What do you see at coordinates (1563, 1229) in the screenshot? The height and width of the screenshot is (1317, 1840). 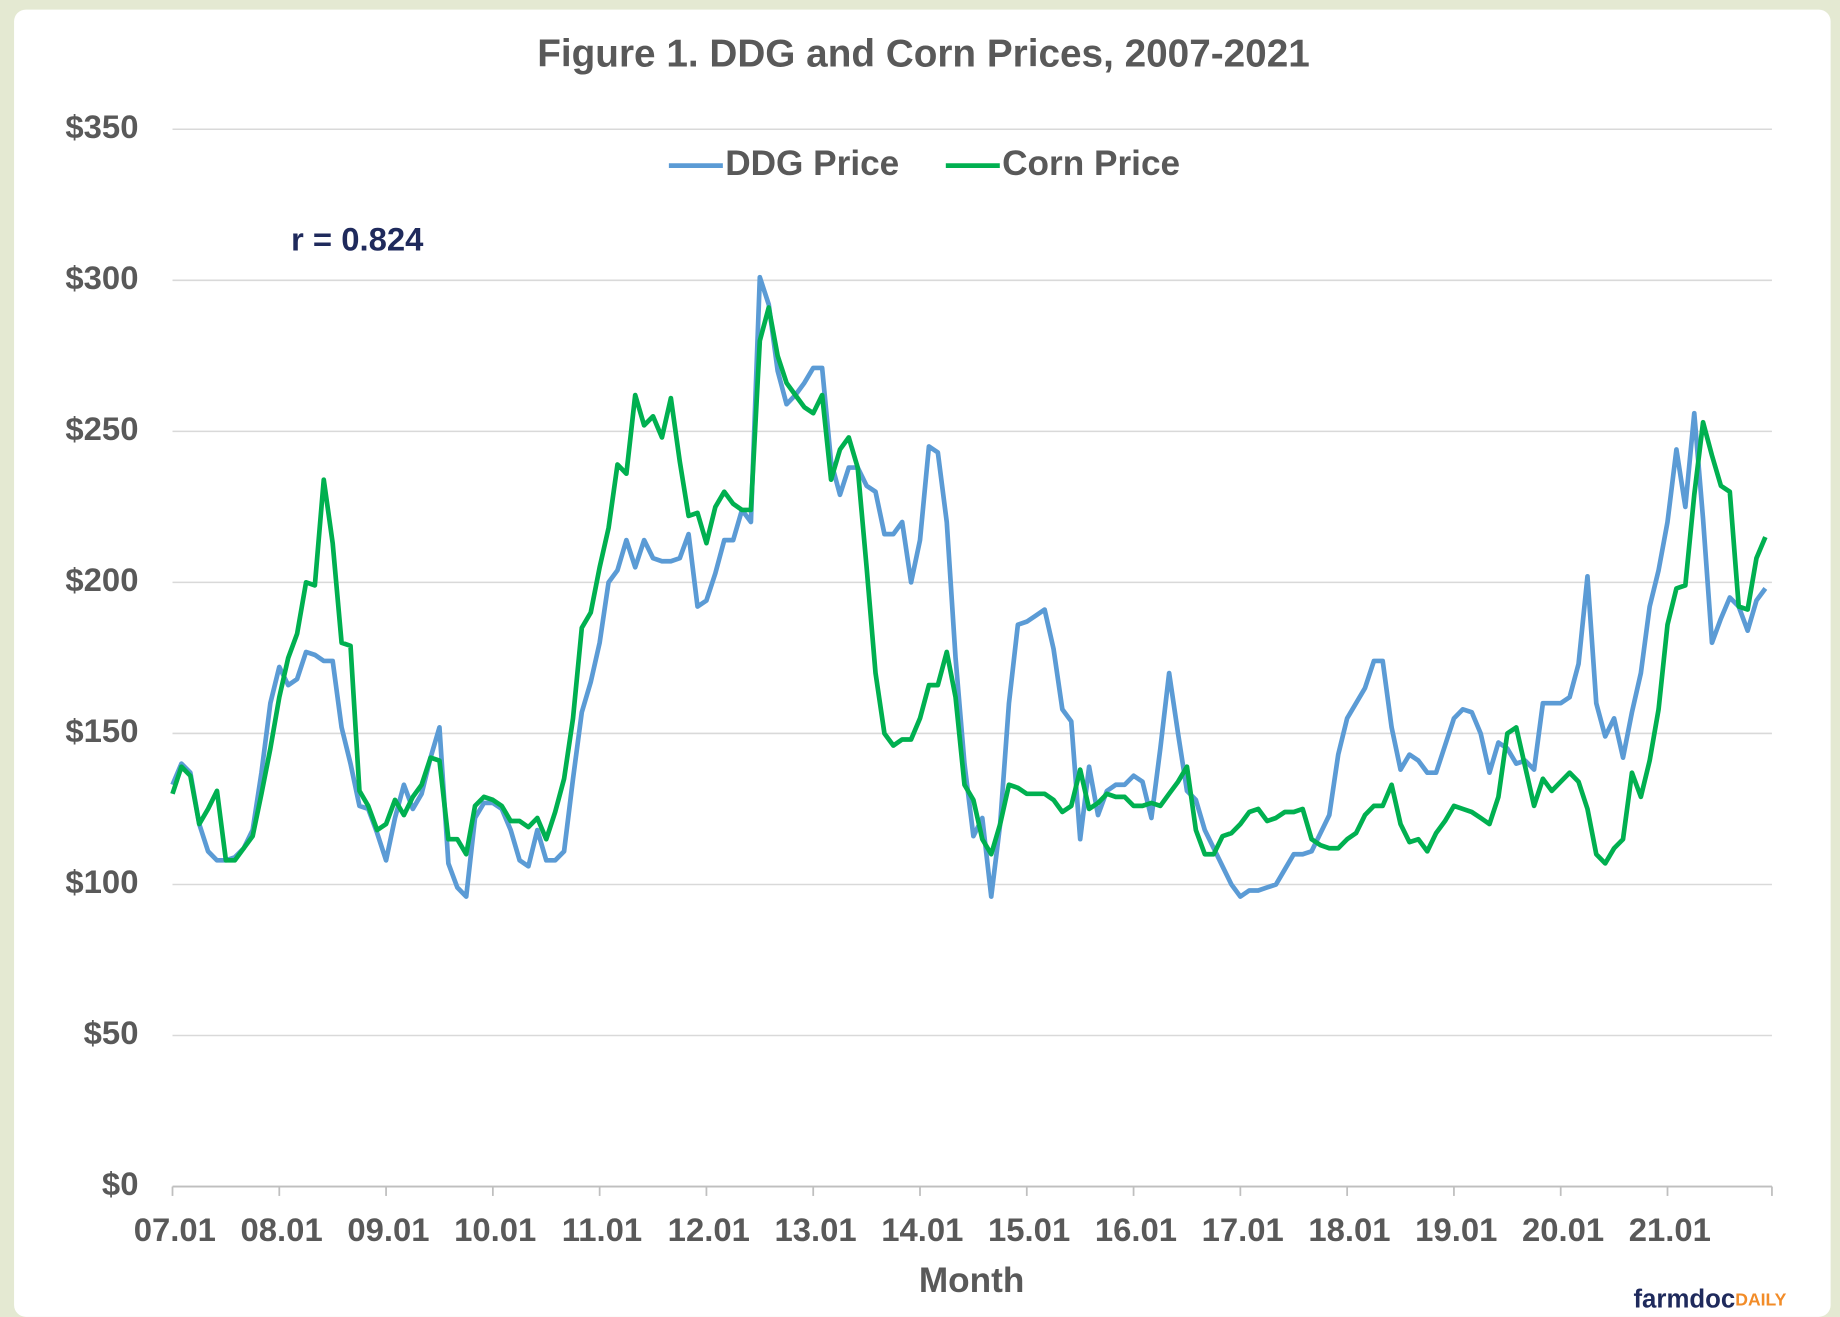 I see `x-tick-label: 20.01` at bounding box center [1563, 1229].